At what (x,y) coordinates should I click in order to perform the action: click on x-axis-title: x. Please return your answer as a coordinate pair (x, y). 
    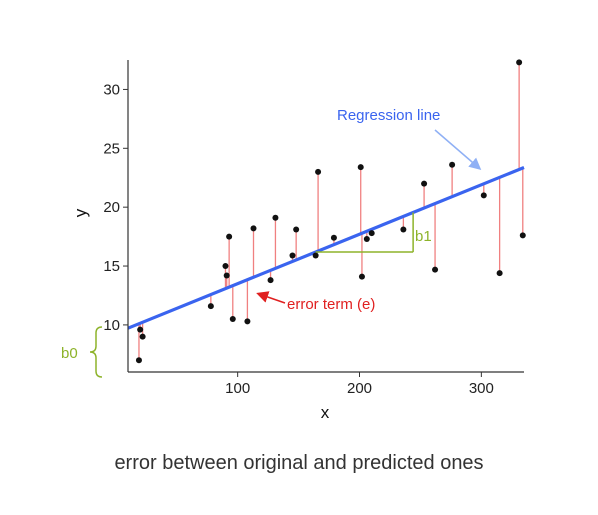
    Looking at the image, I should click on (325, 412).